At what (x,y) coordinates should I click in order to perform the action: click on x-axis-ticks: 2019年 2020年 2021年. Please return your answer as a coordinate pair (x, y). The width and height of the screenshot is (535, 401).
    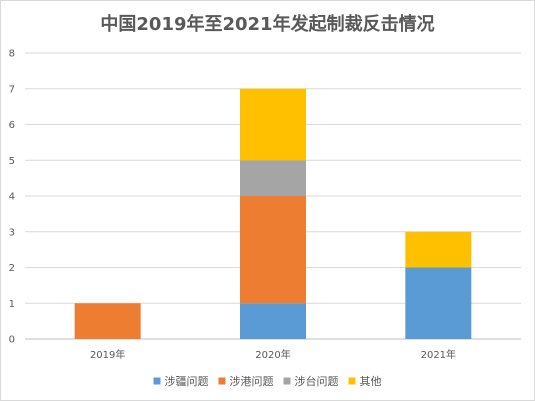
    Looking at the image, I should click on (273, 354).